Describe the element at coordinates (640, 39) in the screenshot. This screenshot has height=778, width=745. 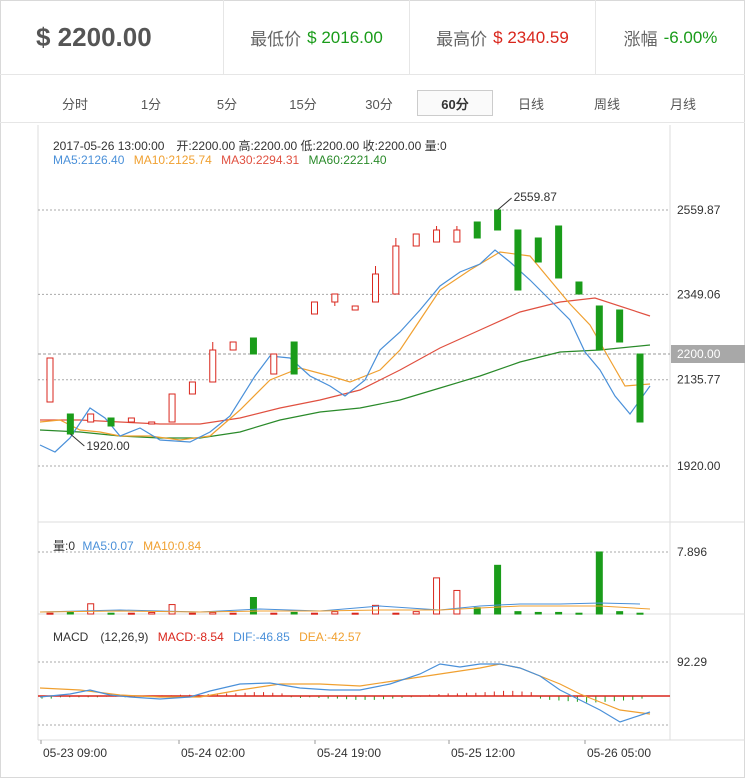
I see `change-label: 涨幅` at that location.